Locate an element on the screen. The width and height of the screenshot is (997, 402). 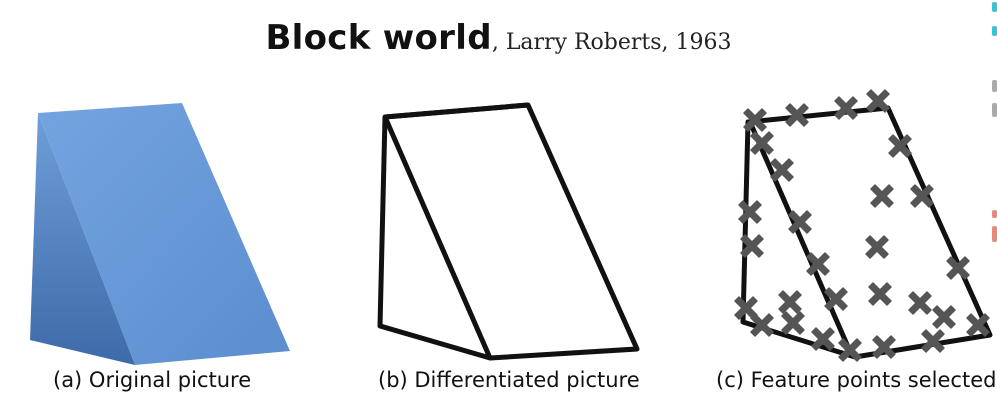
caption-original-picture: (a) Original picture is located at coordinates (152, 380).